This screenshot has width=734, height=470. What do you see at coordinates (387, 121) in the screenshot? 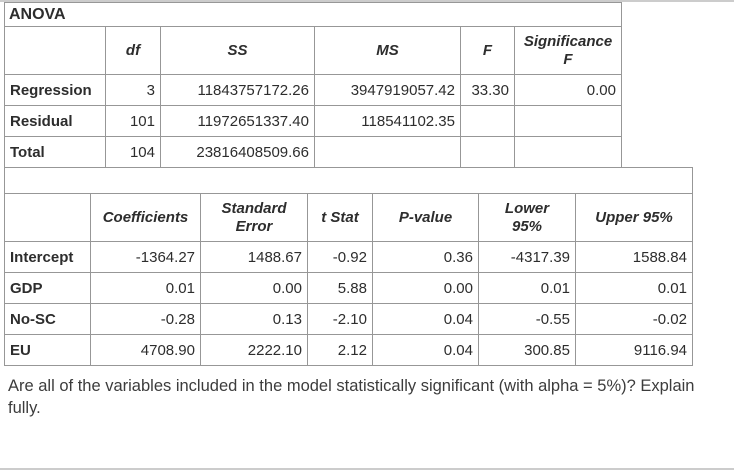
I see `ms-value: 118541102.35` at bounding box center [387, 121].